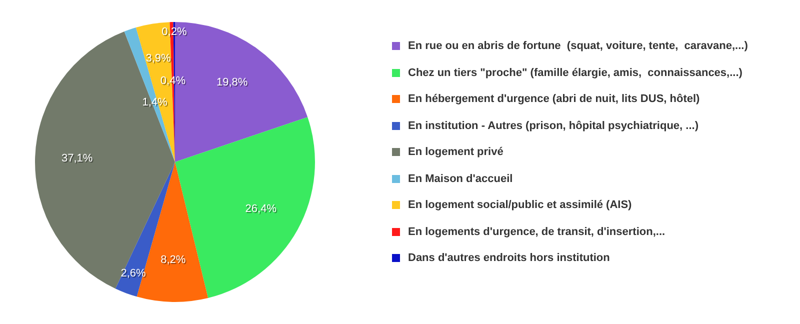 The image size is (800, 324). What do you see at coordinates (456, 152) in the screenshot?
I see `legend-label: En logement privé` at bounding box center [456, 152].